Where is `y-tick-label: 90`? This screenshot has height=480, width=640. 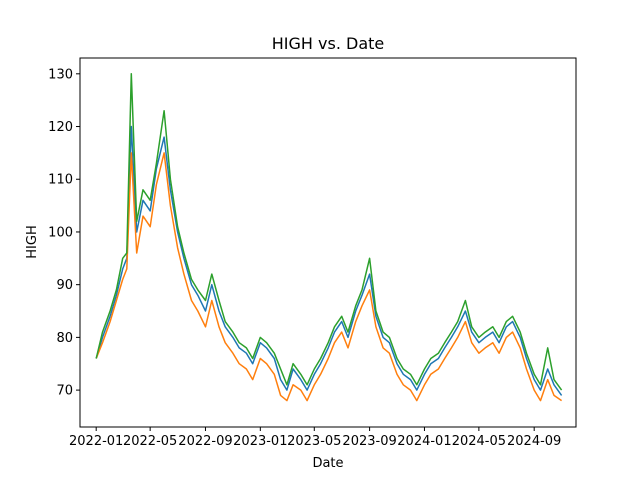
y-tick-label: 90 is located at coordinates (64, 285).